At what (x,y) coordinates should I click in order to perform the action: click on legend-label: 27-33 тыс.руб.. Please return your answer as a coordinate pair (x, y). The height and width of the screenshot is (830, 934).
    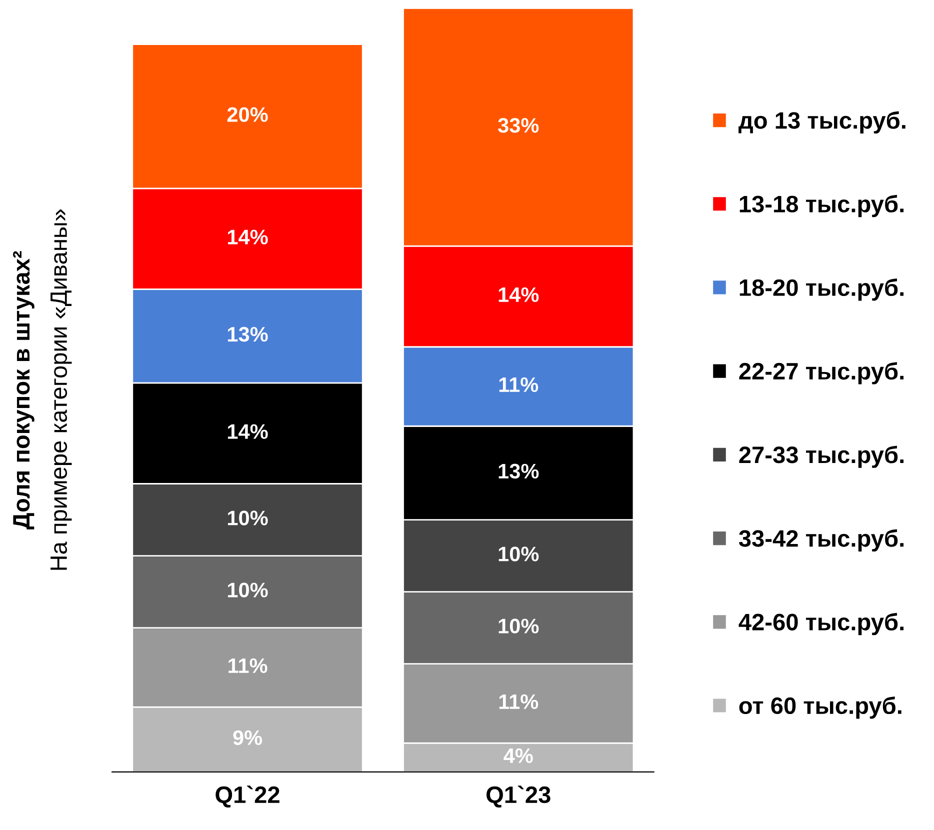
    Looking at the image, I should click on (821, 457).